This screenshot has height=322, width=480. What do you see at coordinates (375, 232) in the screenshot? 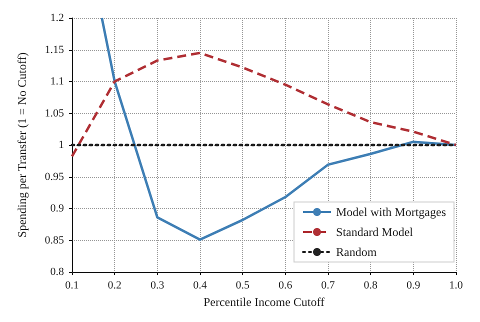
I see `legend-label: Standard Model` at bounding box center [375, 232].